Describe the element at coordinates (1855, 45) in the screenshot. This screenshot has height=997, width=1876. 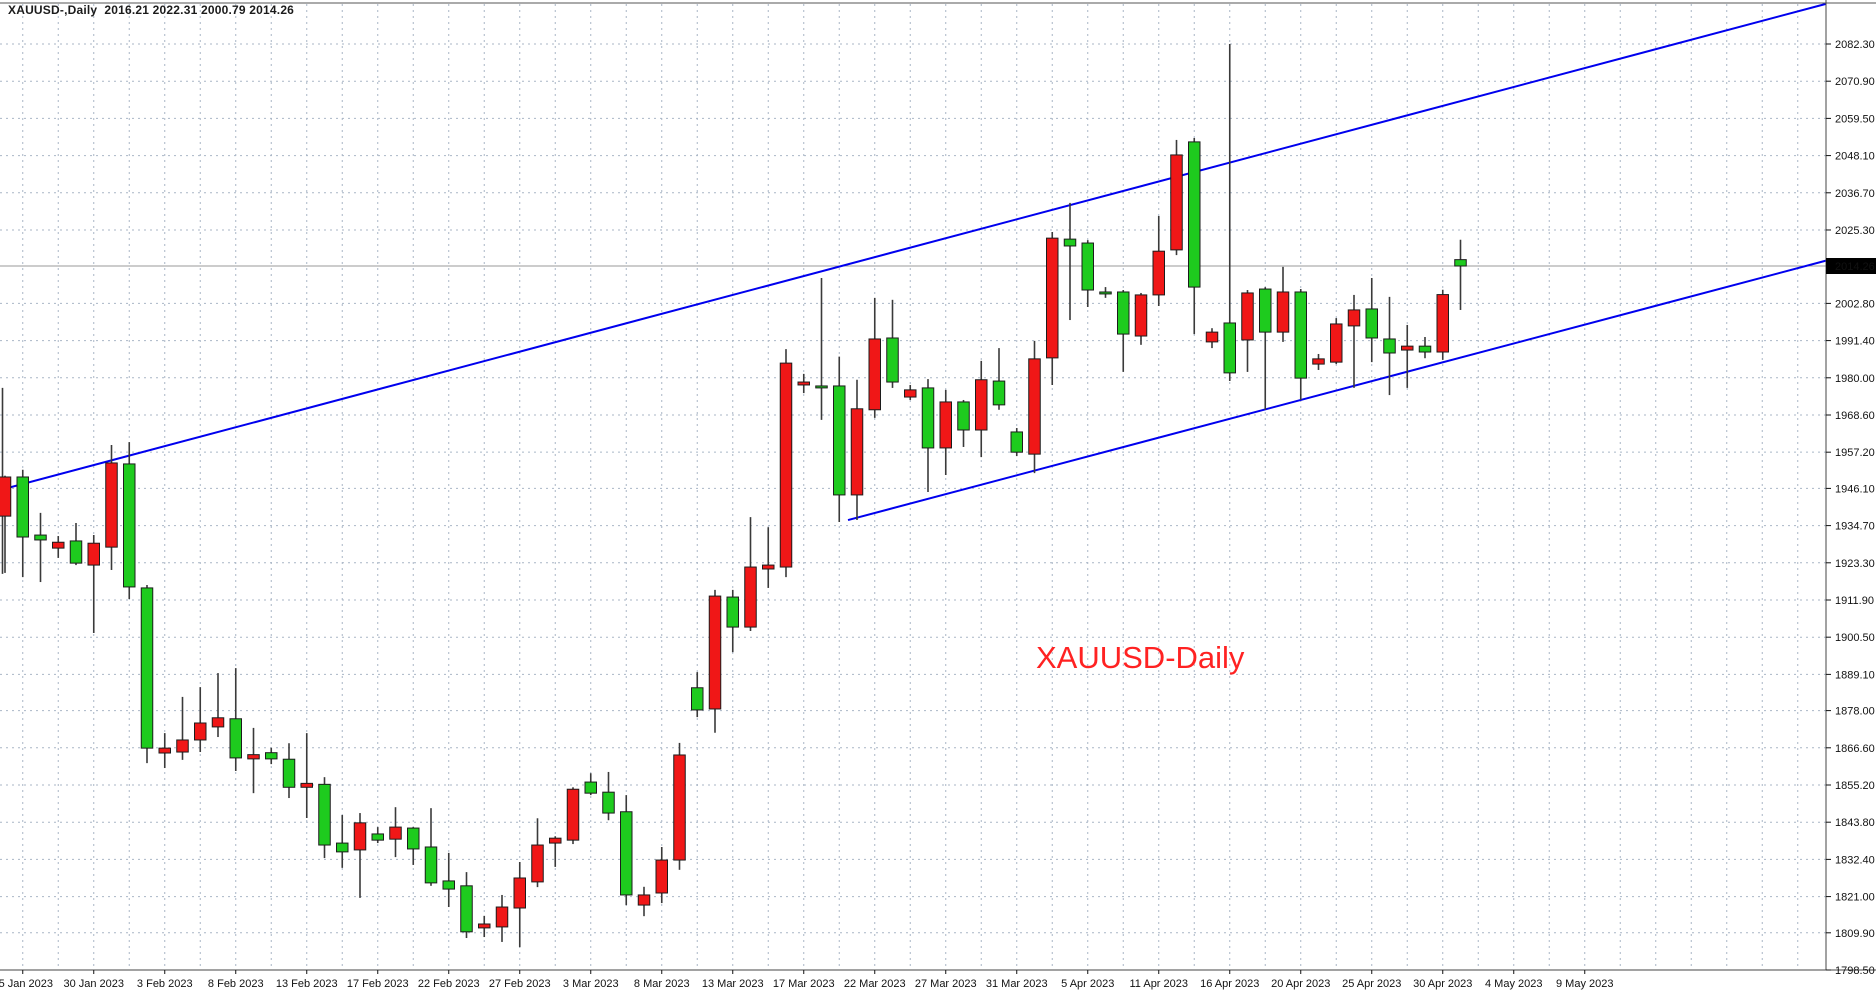
I see `svg-text: 2082.30` at that location.